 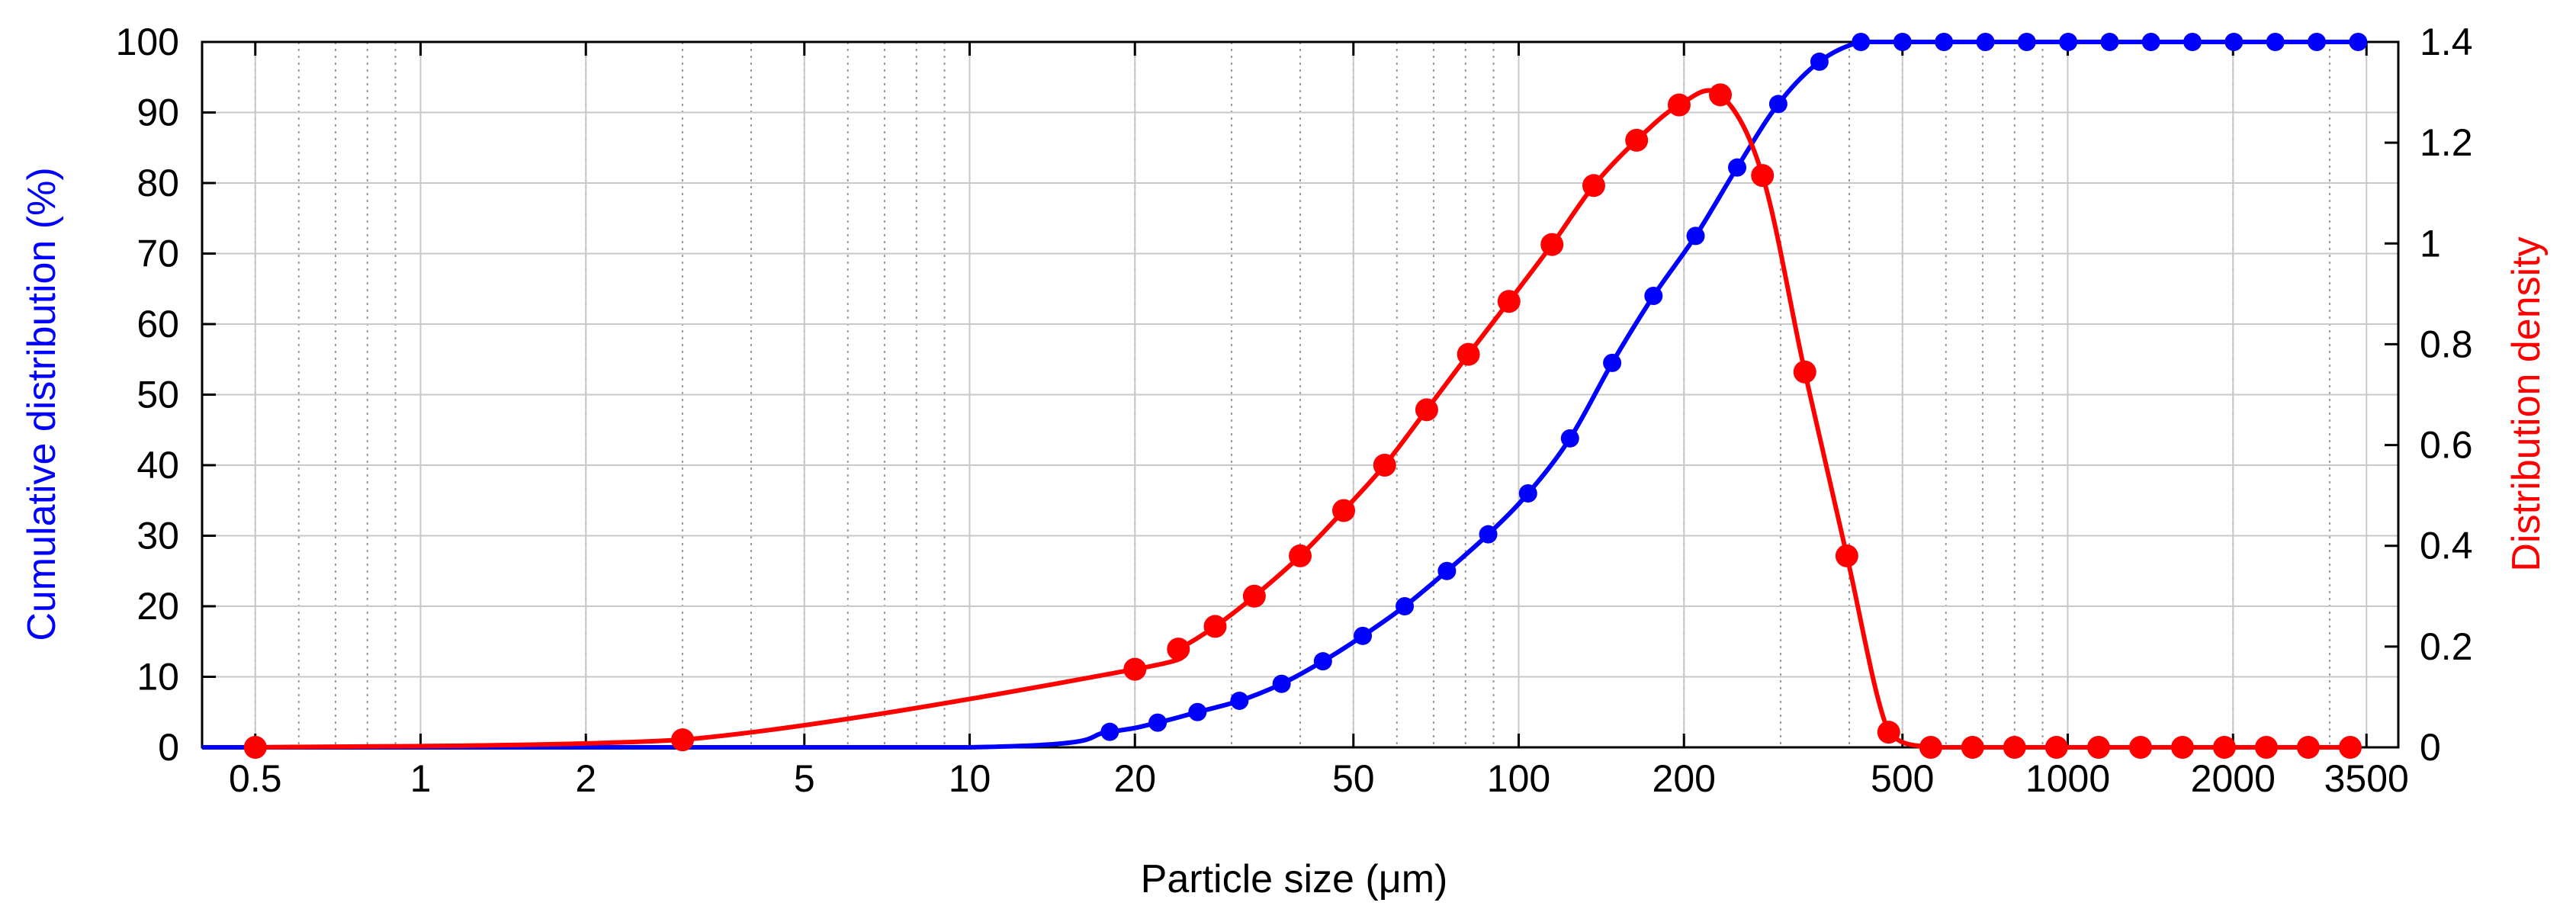 What do you see at coordinates (2446, 445) in the screenshot?
I see `right-y-tick-label: 0.6` at bounding box center [2446, 445].